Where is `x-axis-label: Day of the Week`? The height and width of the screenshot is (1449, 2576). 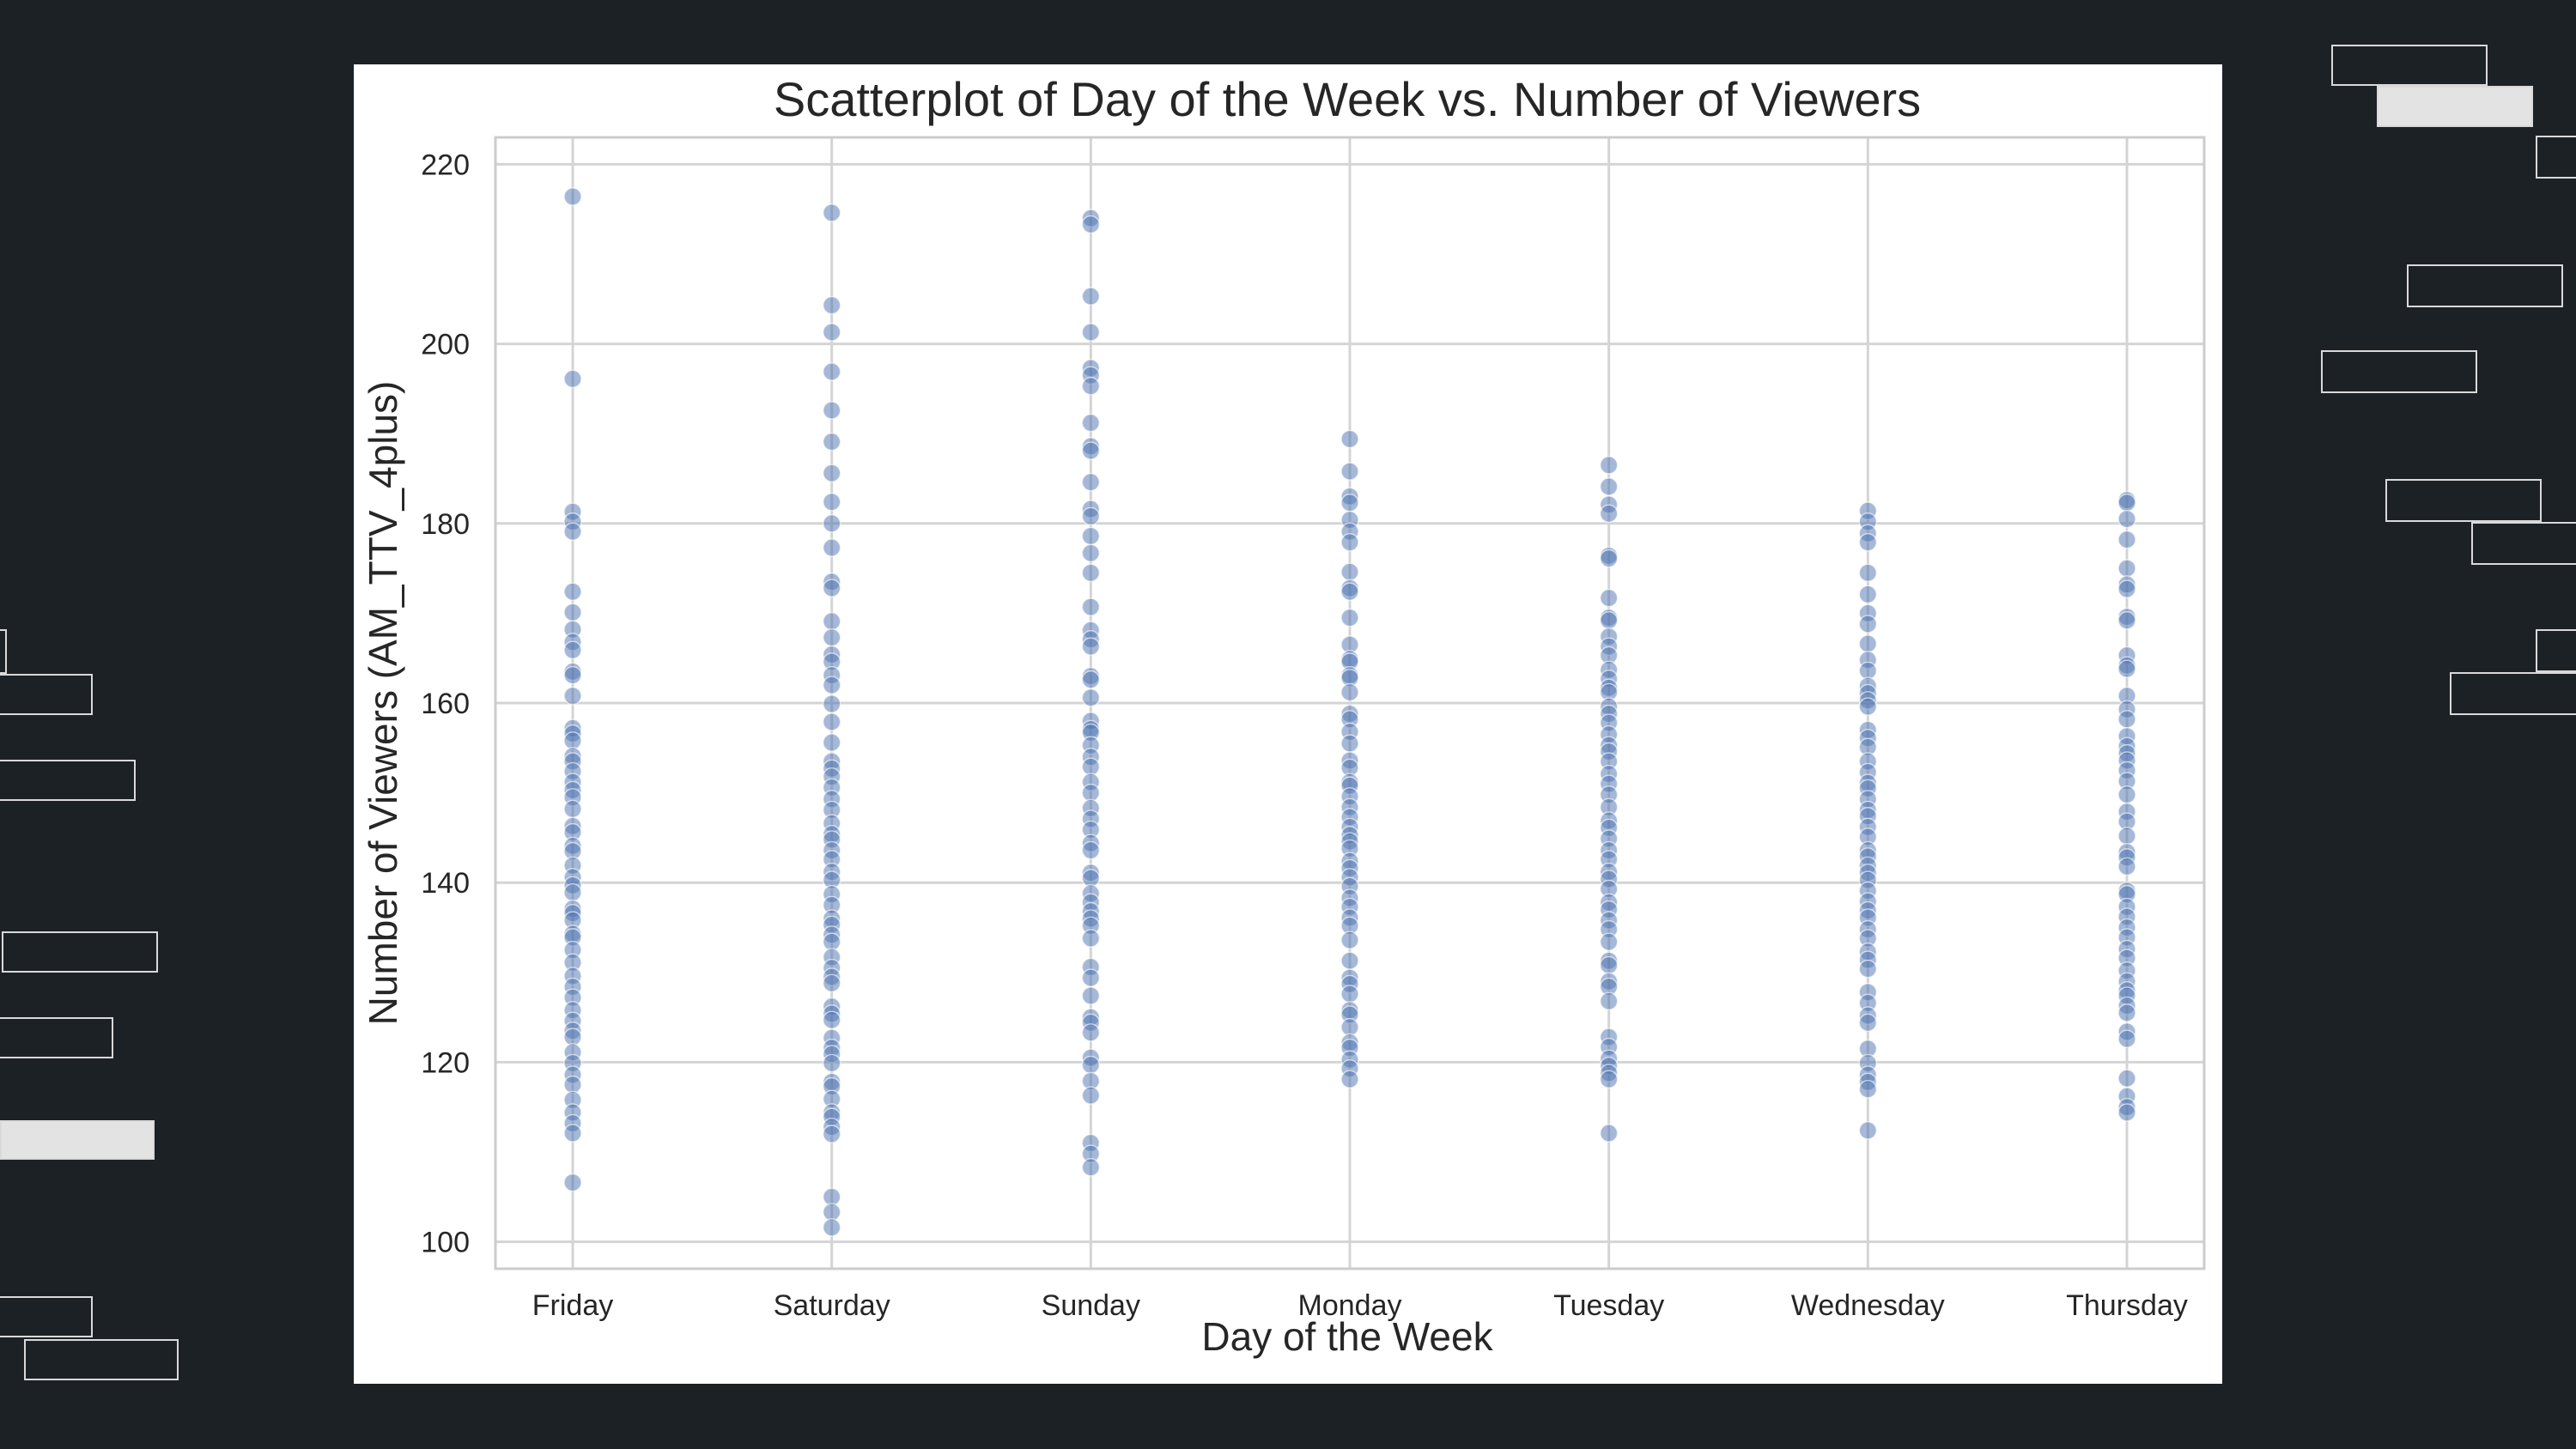 x-axis-label: Day of the Week is located at coordinates (1347, 1336).